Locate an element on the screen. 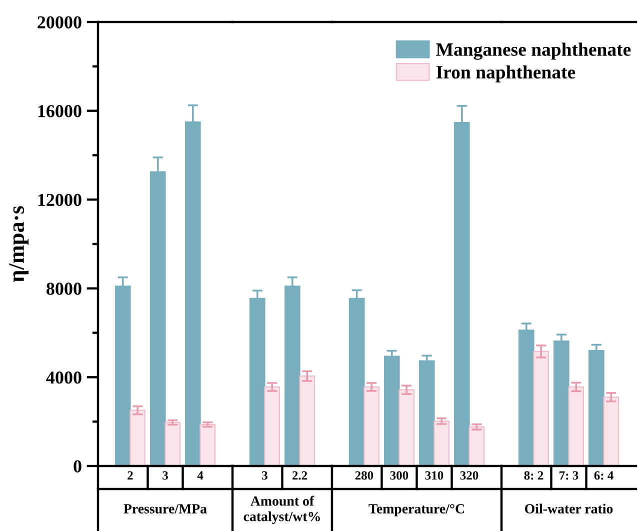 The width and height of the screenshot is (638, 531). y-tick-label: 0 is located at coordinates (78, 466).